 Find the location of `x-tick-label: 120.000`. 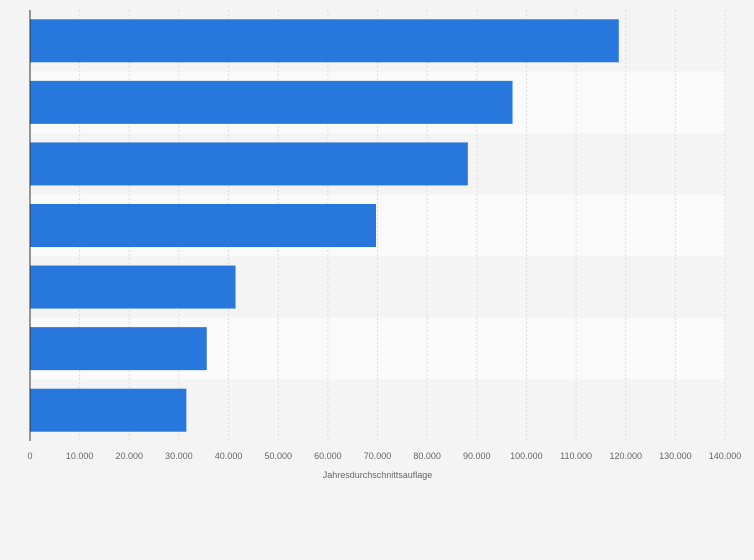

x-tick-label: 120.000 is located at coordinates (625, 456).